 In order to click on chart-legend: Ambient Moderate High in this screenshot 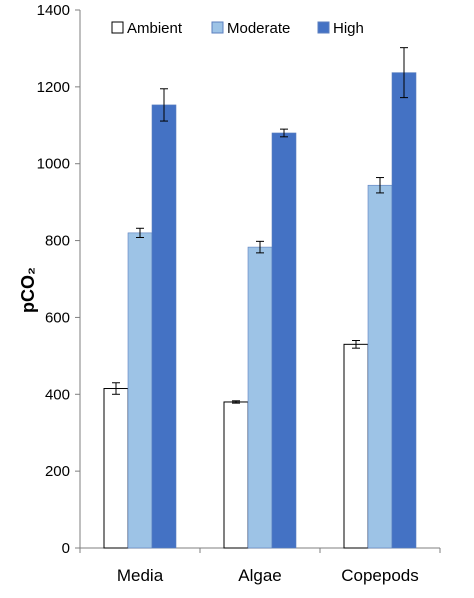, I will do `click(237, 28)`.